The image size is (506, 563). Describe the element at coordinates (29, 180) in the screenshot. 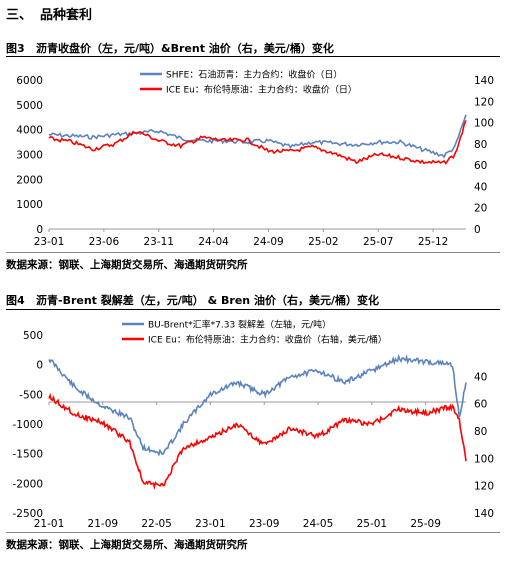

I see `y-left-tick-label: 2000` at that location.